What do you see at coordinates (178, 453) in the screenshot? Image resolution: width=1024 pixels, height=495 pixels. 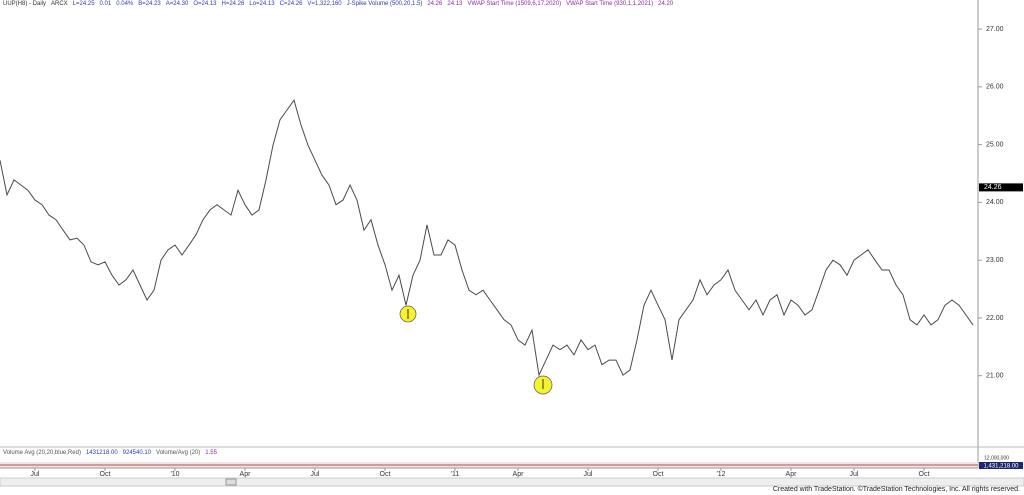 I see `volume-legend-item: Volume/Avg (20)` at bounding box center [178, 453].